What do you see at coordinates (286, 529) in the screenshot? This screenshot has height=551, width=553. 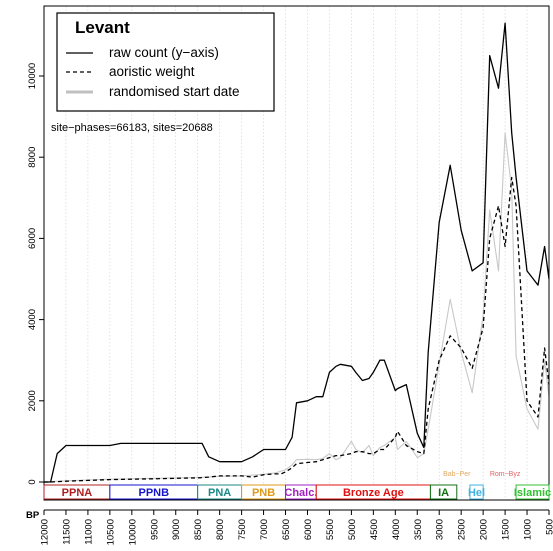 I see `x-tick-label: 6500` at bounding box center [286, 529].